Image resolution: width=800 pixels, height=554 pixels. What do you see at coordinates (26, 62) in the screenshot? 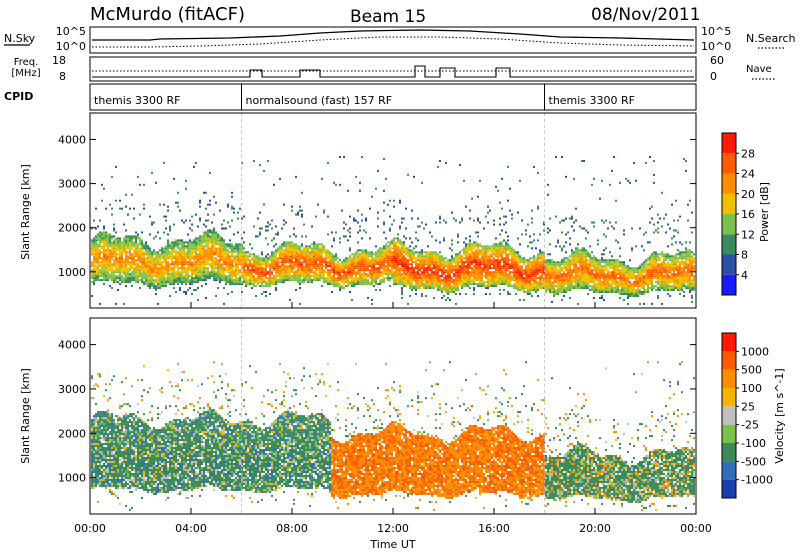
I see `freq-label: Freq.` at bounding box center [26, 62].